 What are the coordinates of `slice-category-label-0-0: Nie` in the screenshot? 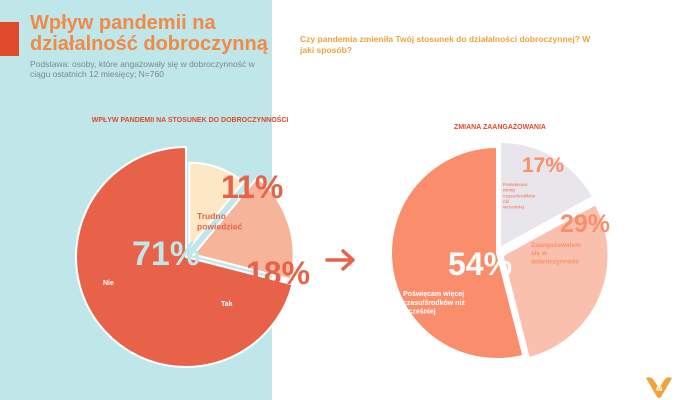 It's located at (108, 283).